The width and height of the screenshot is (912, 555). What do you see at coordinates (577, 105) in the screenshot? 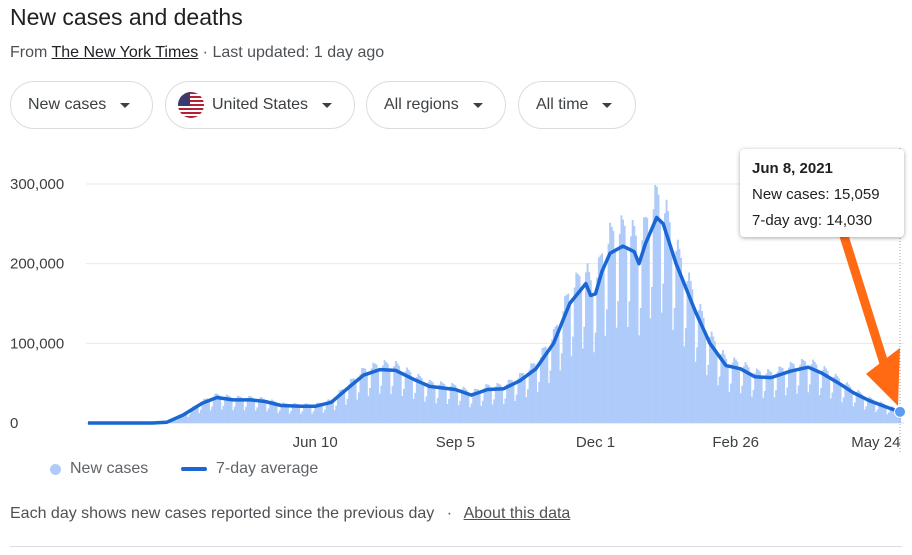
I see `period-dropdown: All time` at bounding box center [577, 105].